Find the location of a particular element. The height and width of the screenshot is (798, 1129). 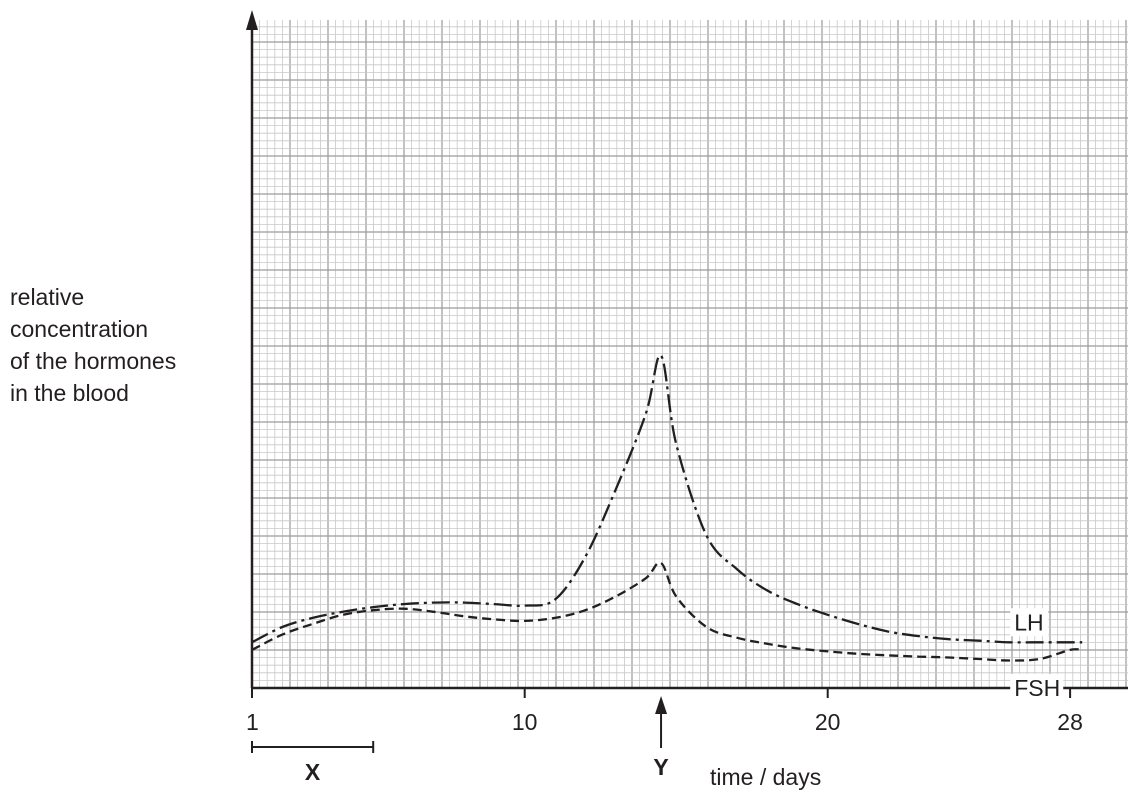

y-axis-label-line: relative is located at coordinates (47, 297).